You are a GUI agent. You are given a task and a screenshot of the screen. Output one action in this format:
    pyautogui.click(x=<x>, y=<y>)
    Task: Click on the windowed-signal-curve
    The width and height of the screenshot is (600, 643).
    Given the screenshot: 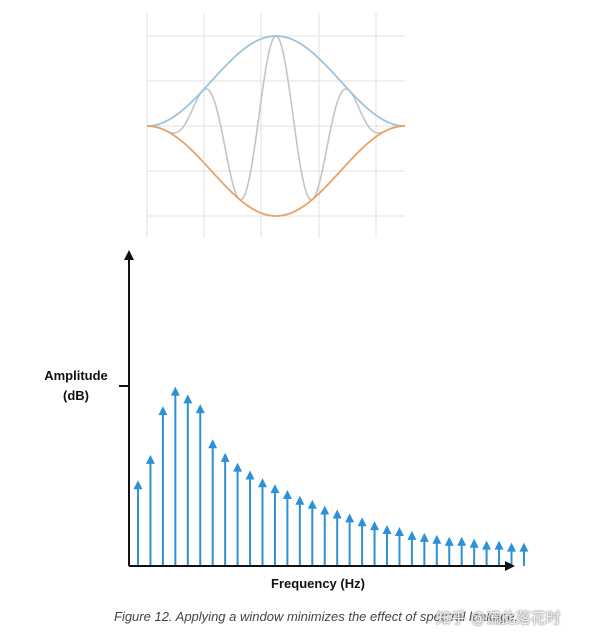 What is the action you would take?
    pyautogui.click(x=276, y=118)
    